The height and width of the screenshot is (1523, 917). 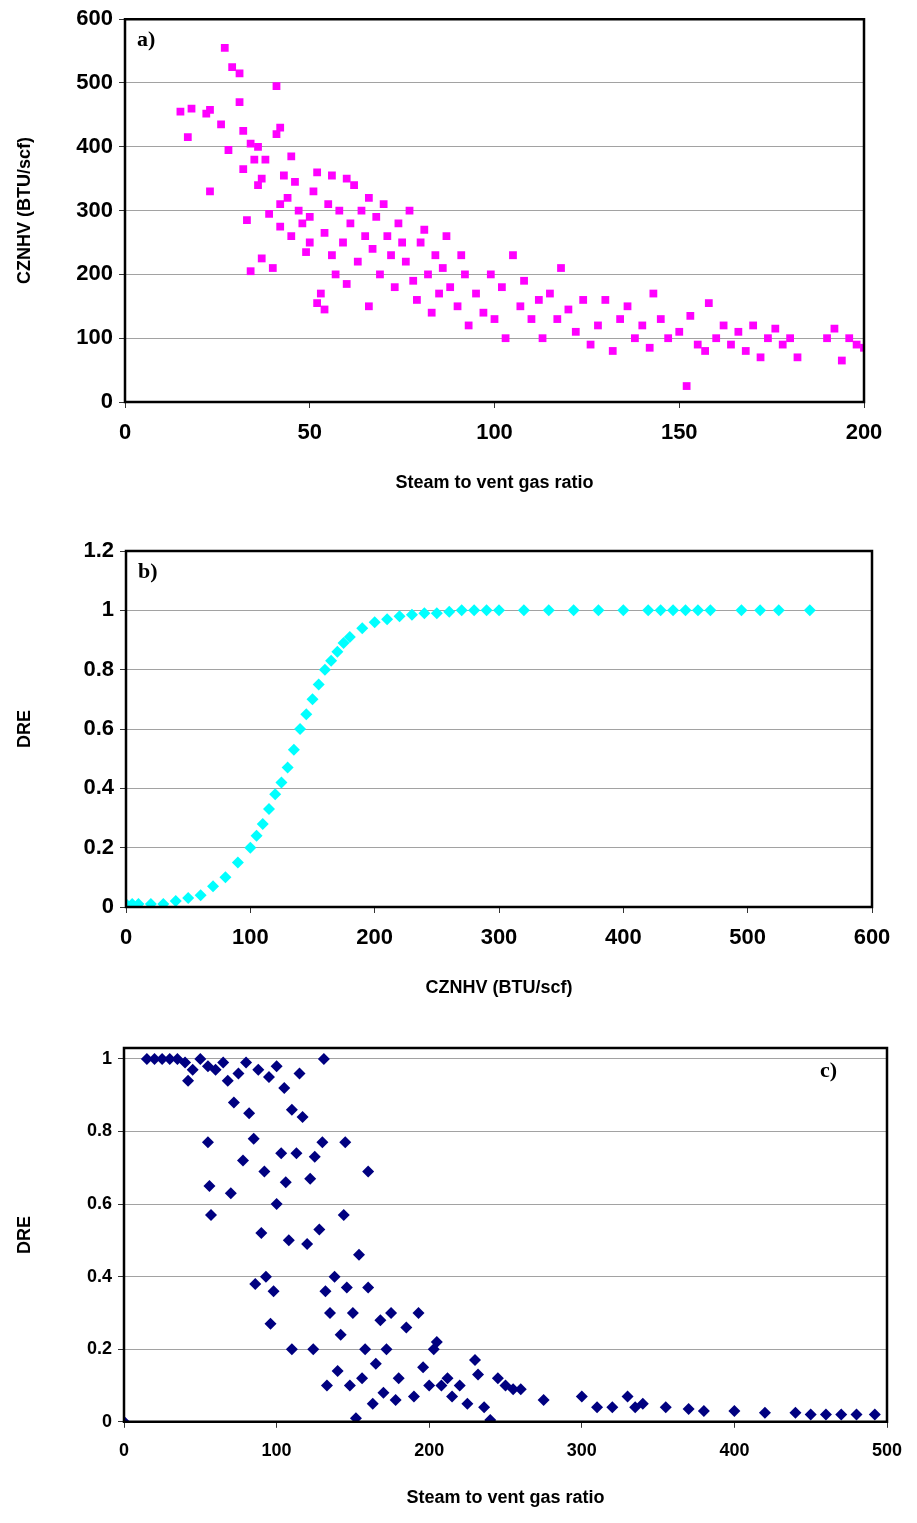 I want to click on x-axis-title: CZNHV (BTU/scf), so click(x=499, y=987).